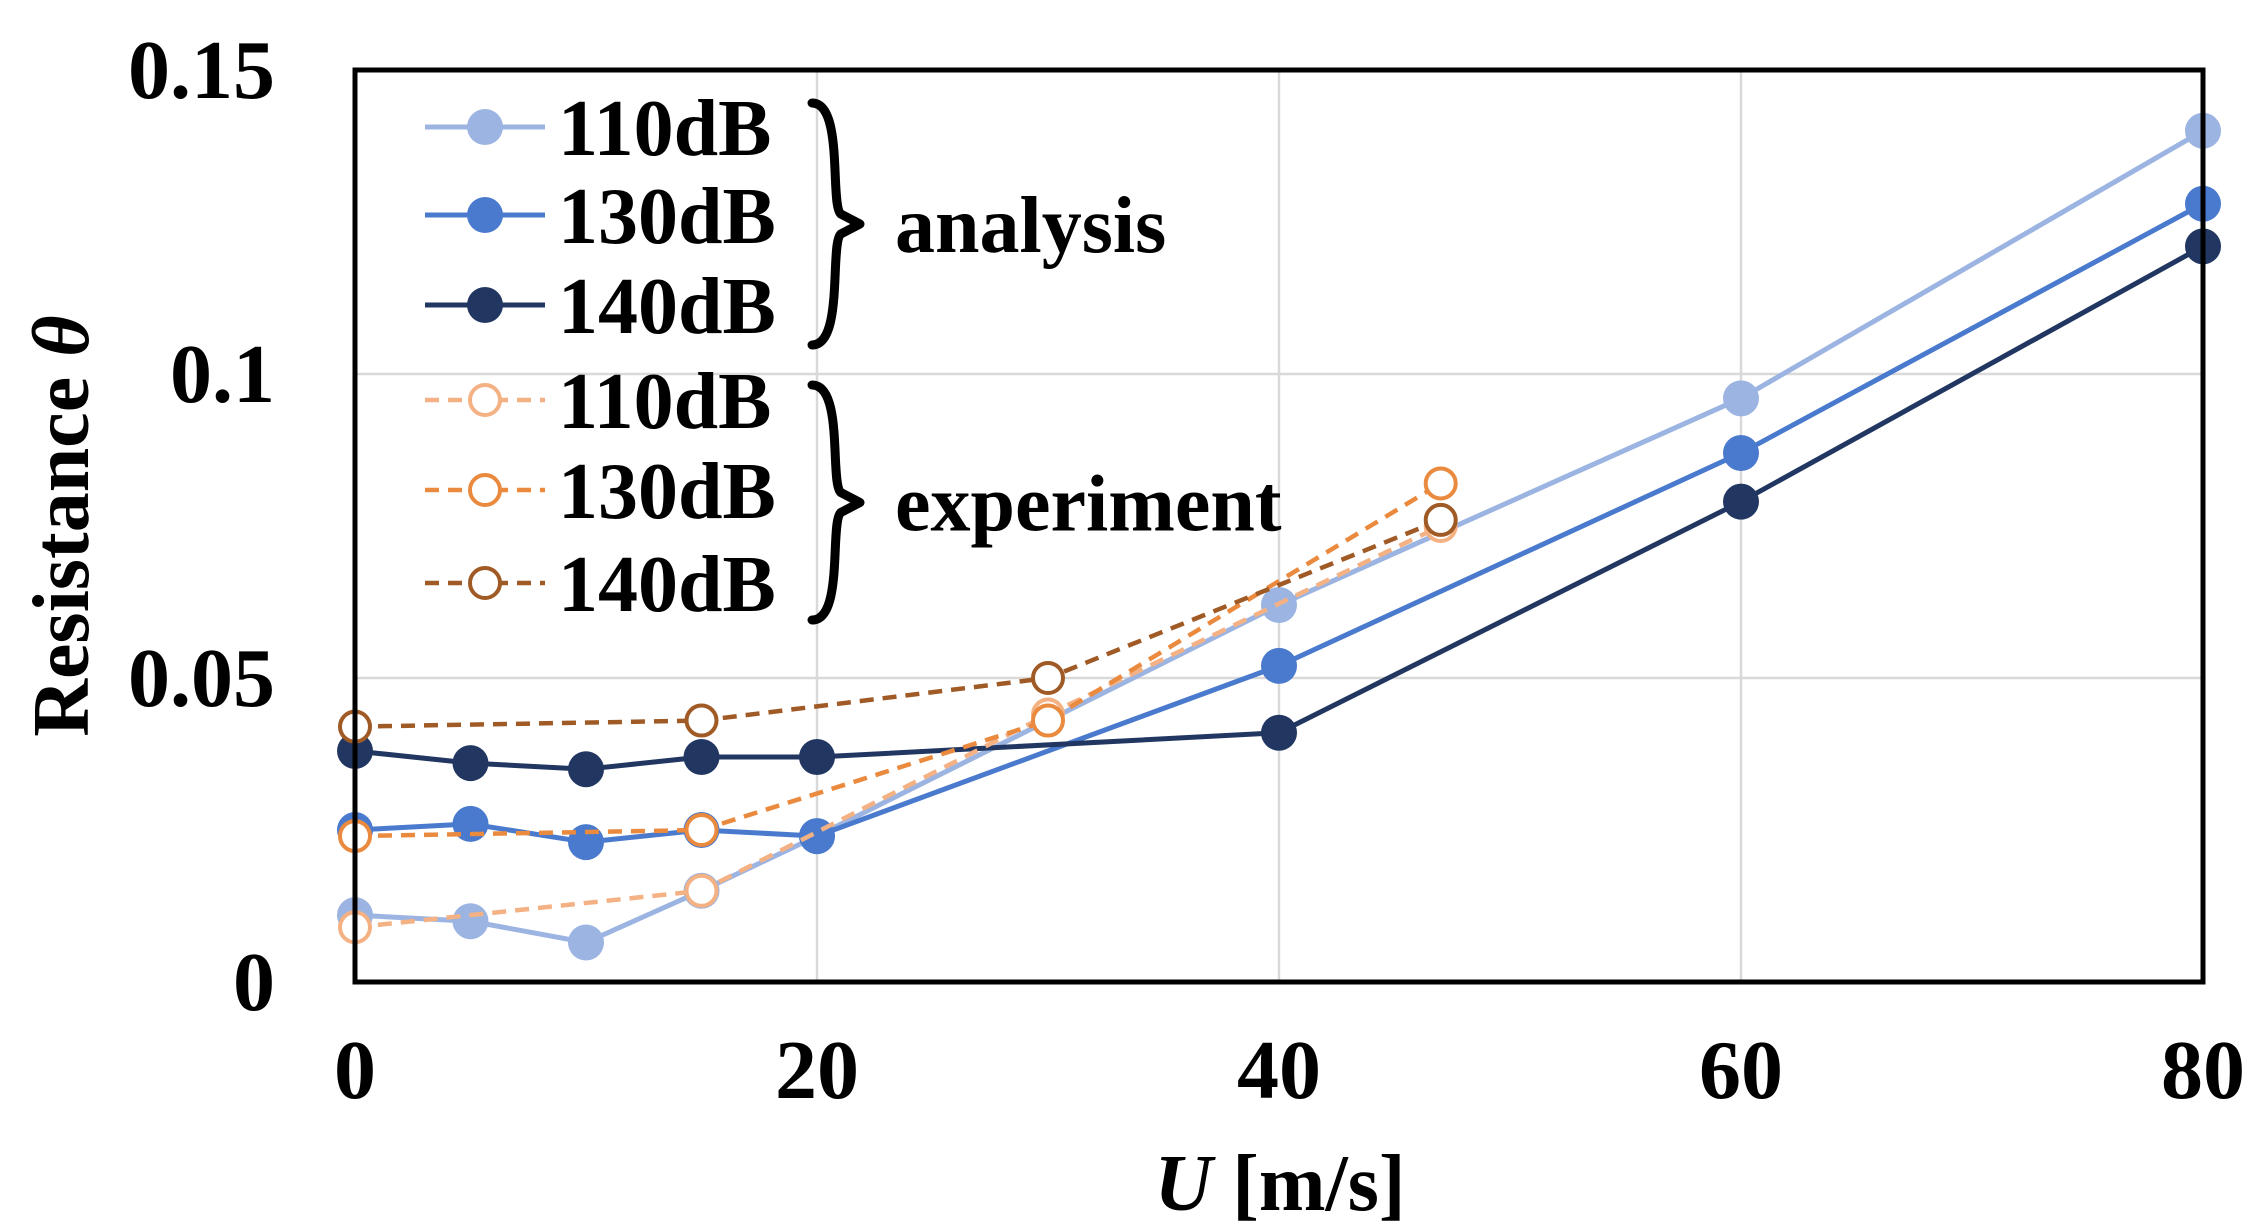  What do you see at coordinates (836, 502) in the screenshot?
I see `experiment-brace` at bounding box center [836, 502].